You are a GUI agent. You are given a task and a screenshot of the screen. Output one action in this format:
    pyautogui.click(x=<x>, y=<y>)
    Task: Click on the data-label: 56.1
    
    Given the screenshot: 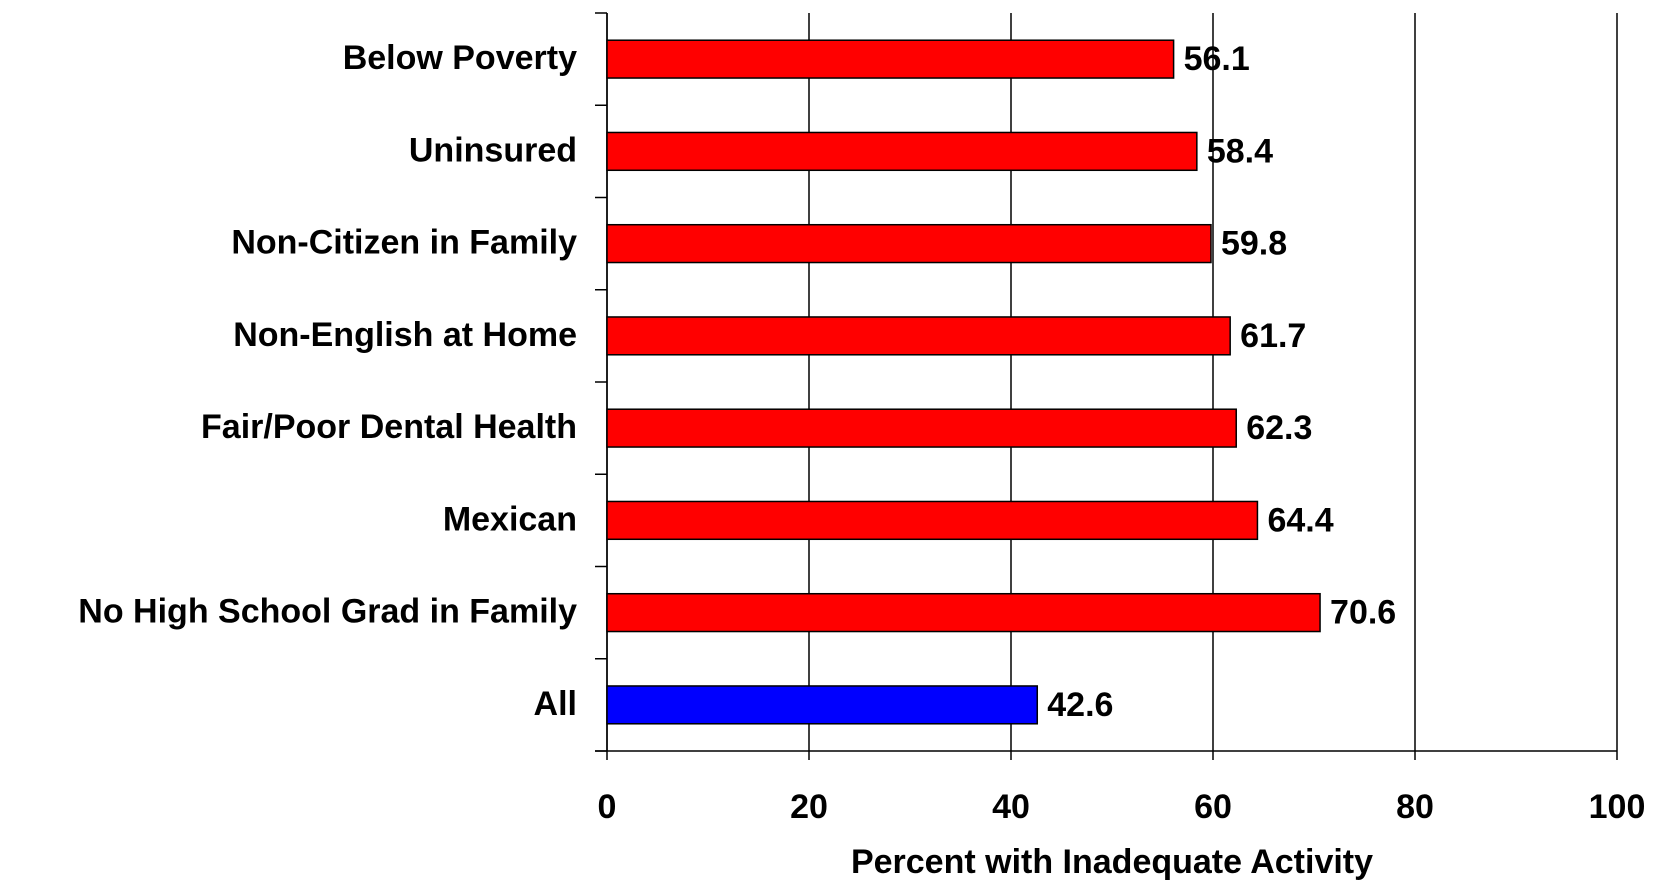 What is the action you would take?
    pyautogui.click(x=1217, y=59)
    